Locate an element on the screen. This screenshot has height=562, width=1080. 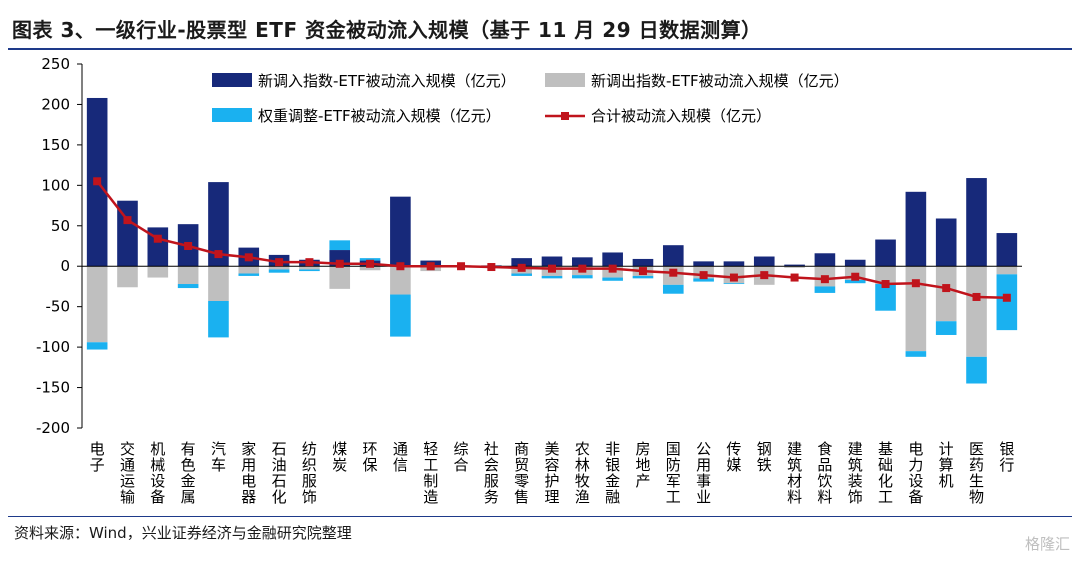
category-label: 通信 is located at coordinates (400, 457).